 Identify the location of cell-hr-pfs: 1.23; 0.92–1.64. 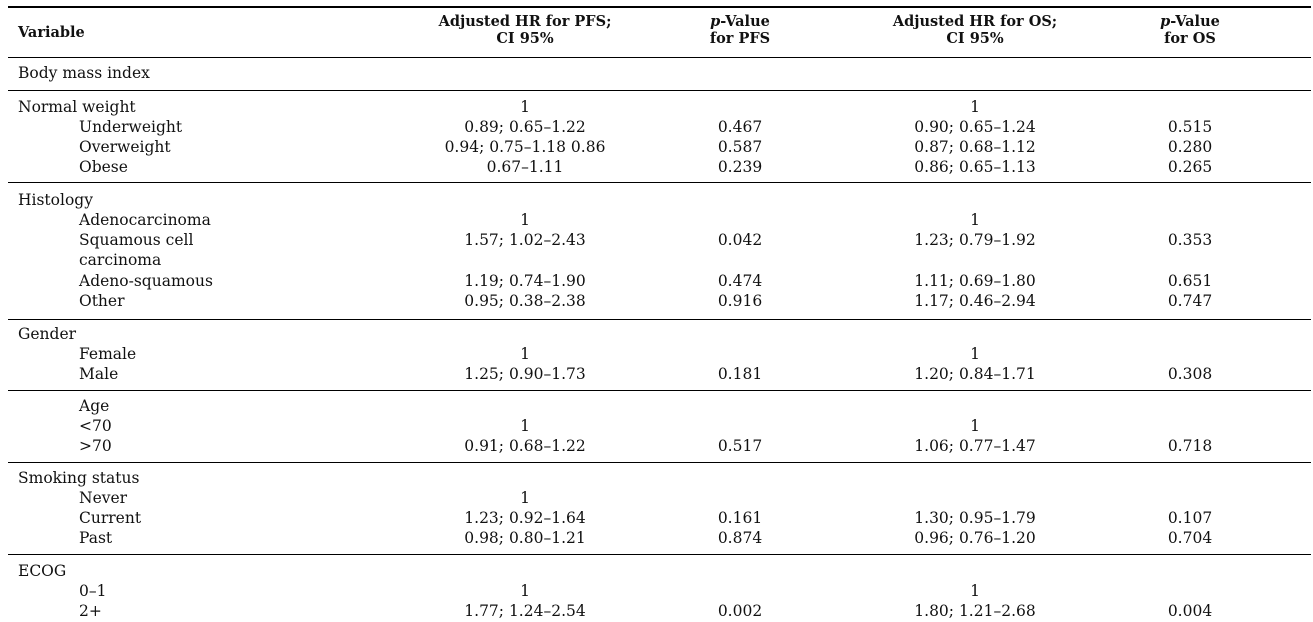
(525, 518).